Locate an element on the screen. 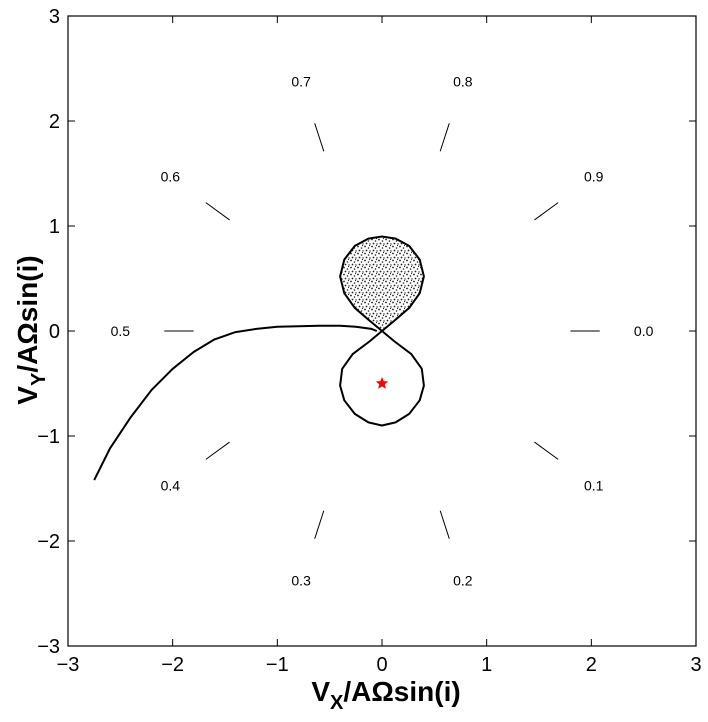  curves is located at coordinates (259, 402).